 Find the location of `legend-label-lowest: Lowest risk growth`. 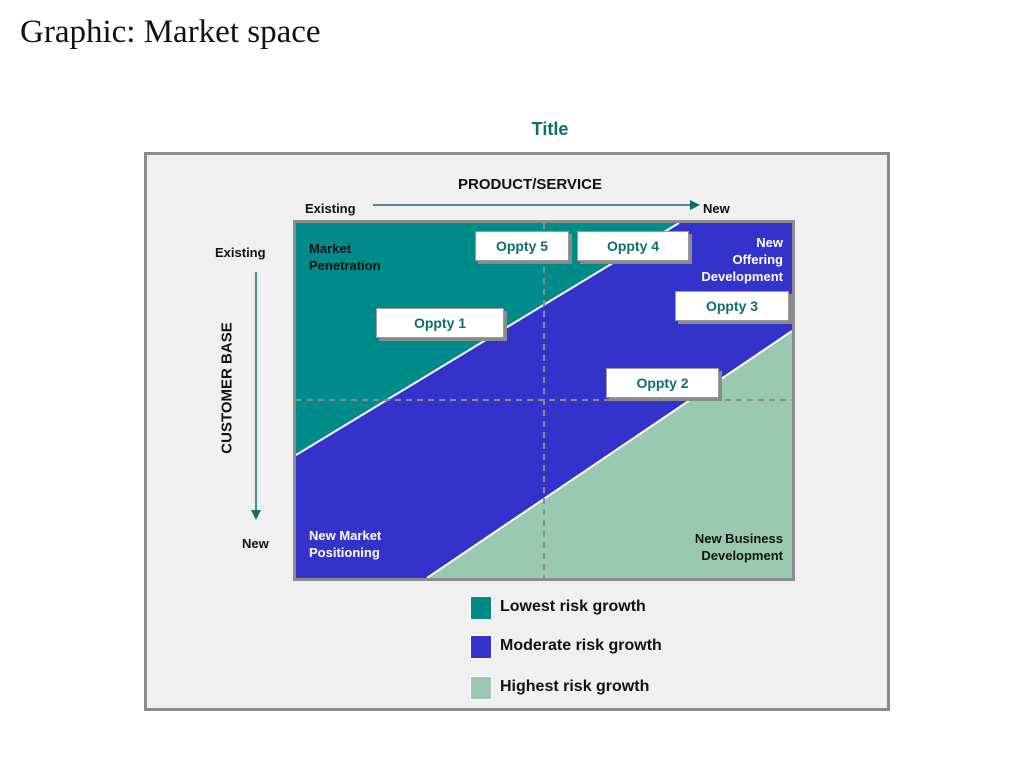

legend-label-lowest: Lowest risk growth is located at coordinates (573, 606).